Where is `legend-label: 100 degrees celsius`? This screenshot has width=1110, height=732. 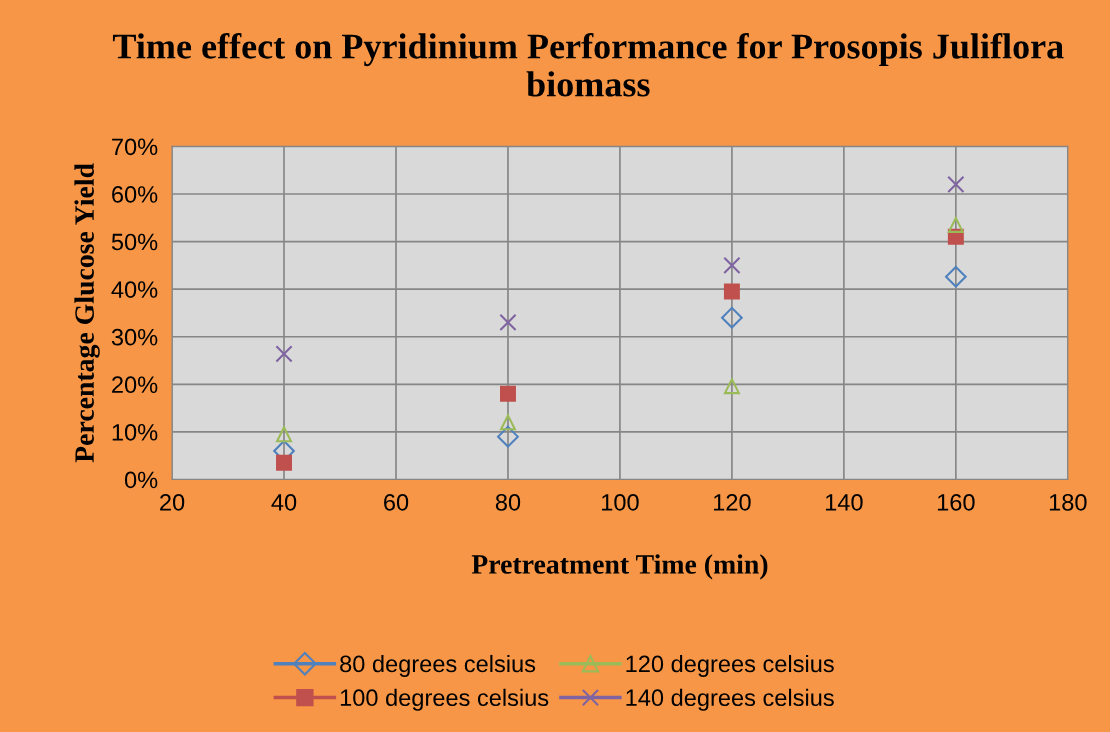 legend-label: 100 degrees celsius is located at coordinates (444, 699).